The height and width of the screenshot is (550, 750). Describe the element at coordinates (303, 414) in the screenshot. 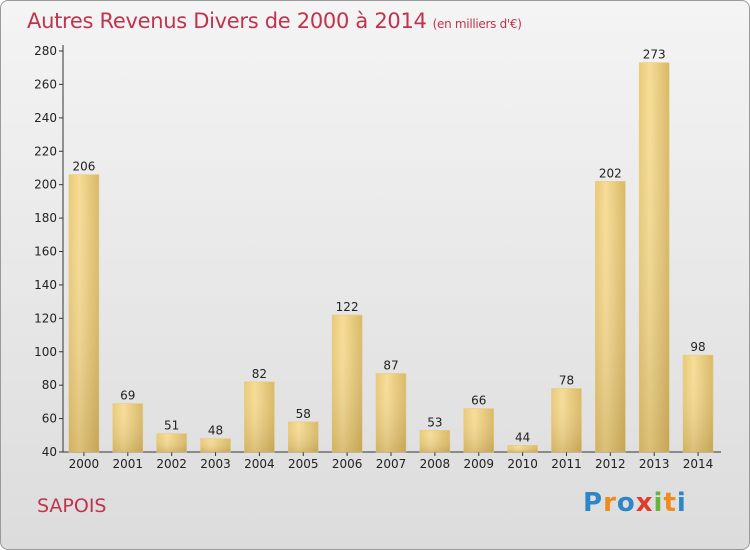

I see `bar-value-label: 58` at that location.